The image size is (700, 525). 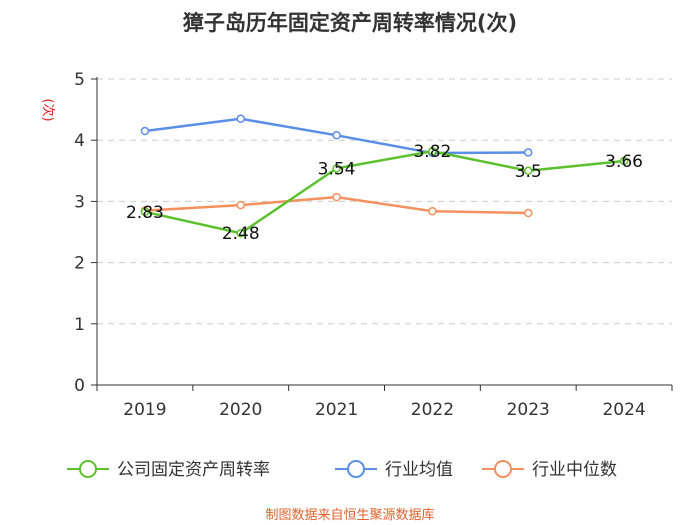 I want to click on legend-label: 行业均值, so click(x=419, y=470).